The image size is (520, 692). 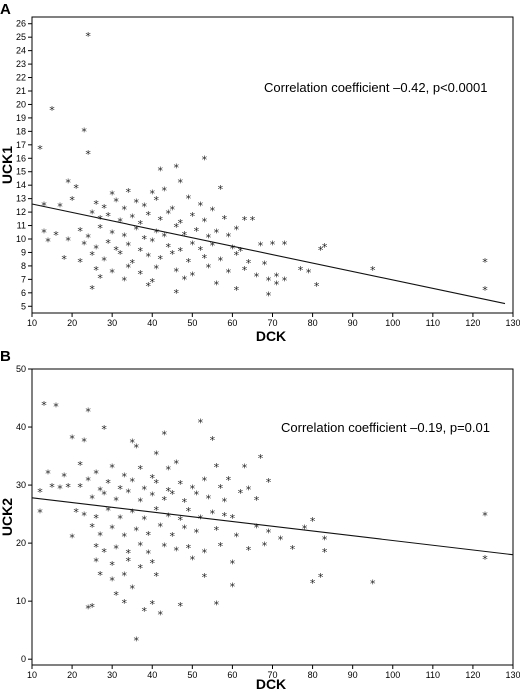 I want to click on x-tick-label: 50, so click(x=192, y=675).